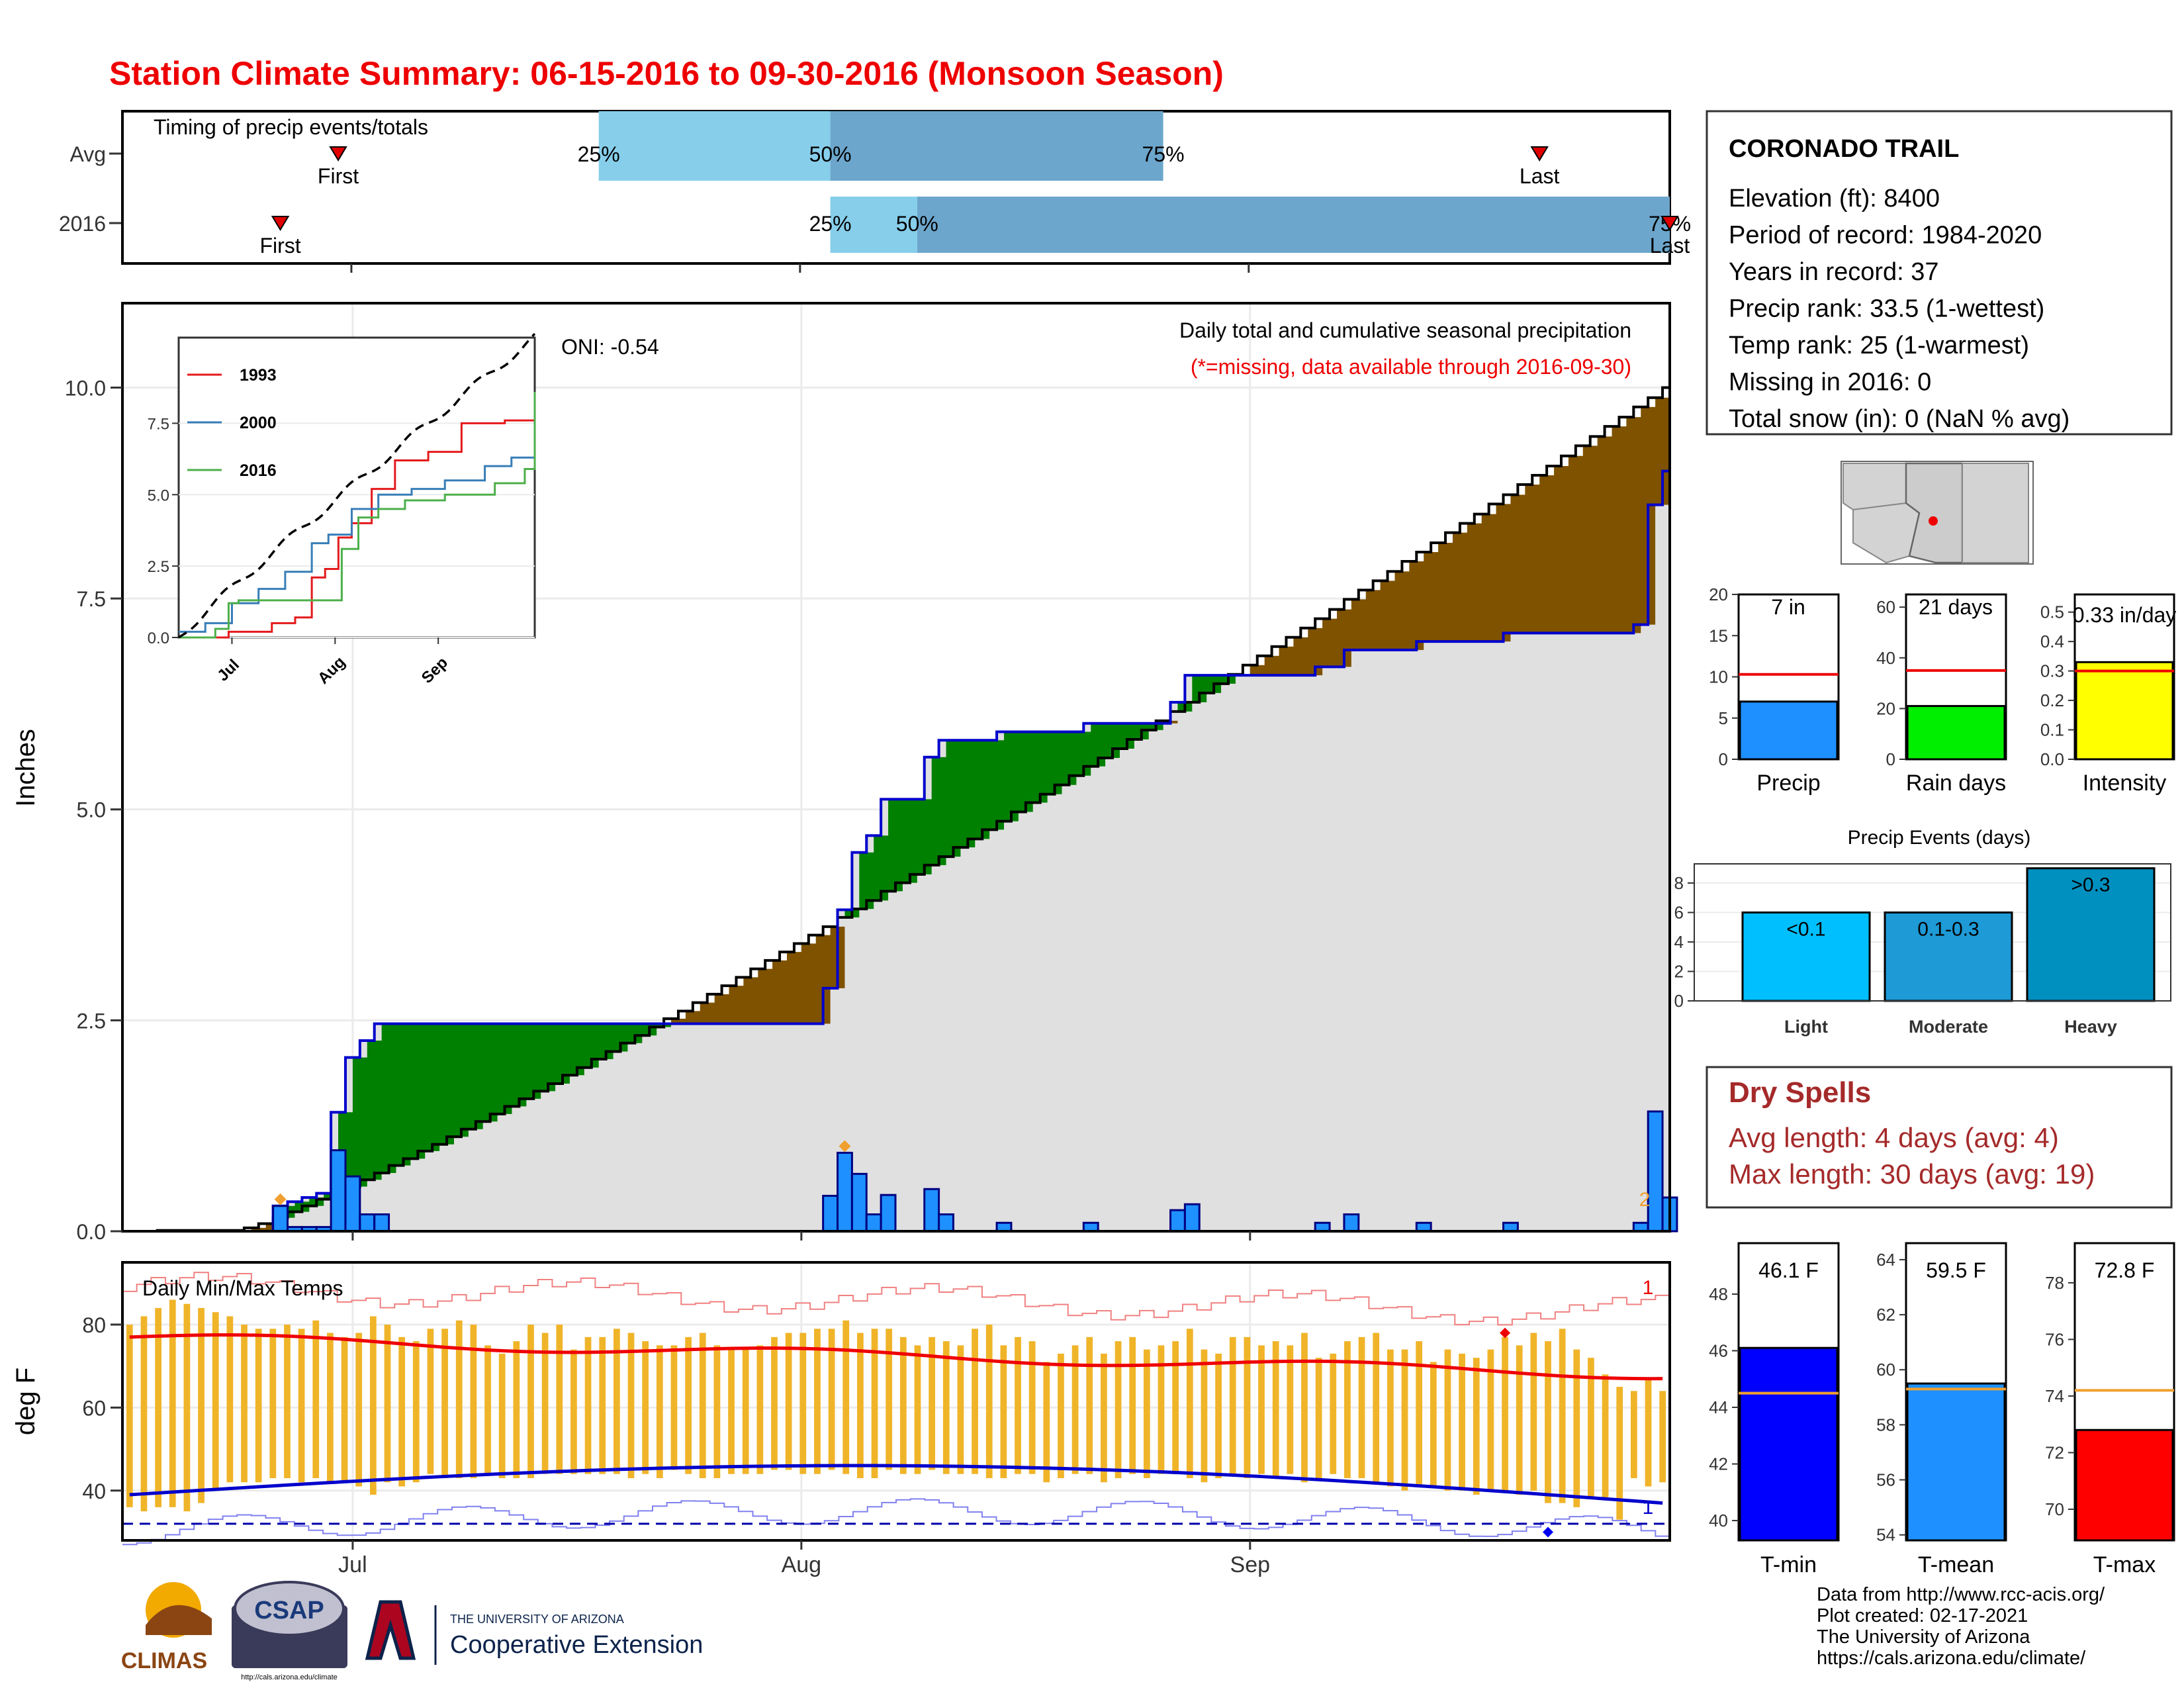 The height and width of the screenshot is (1688, 2184). Describe the element at coordinates (390, 1630) in the screenshot. I see `ua-logo-a-icon` at that location.